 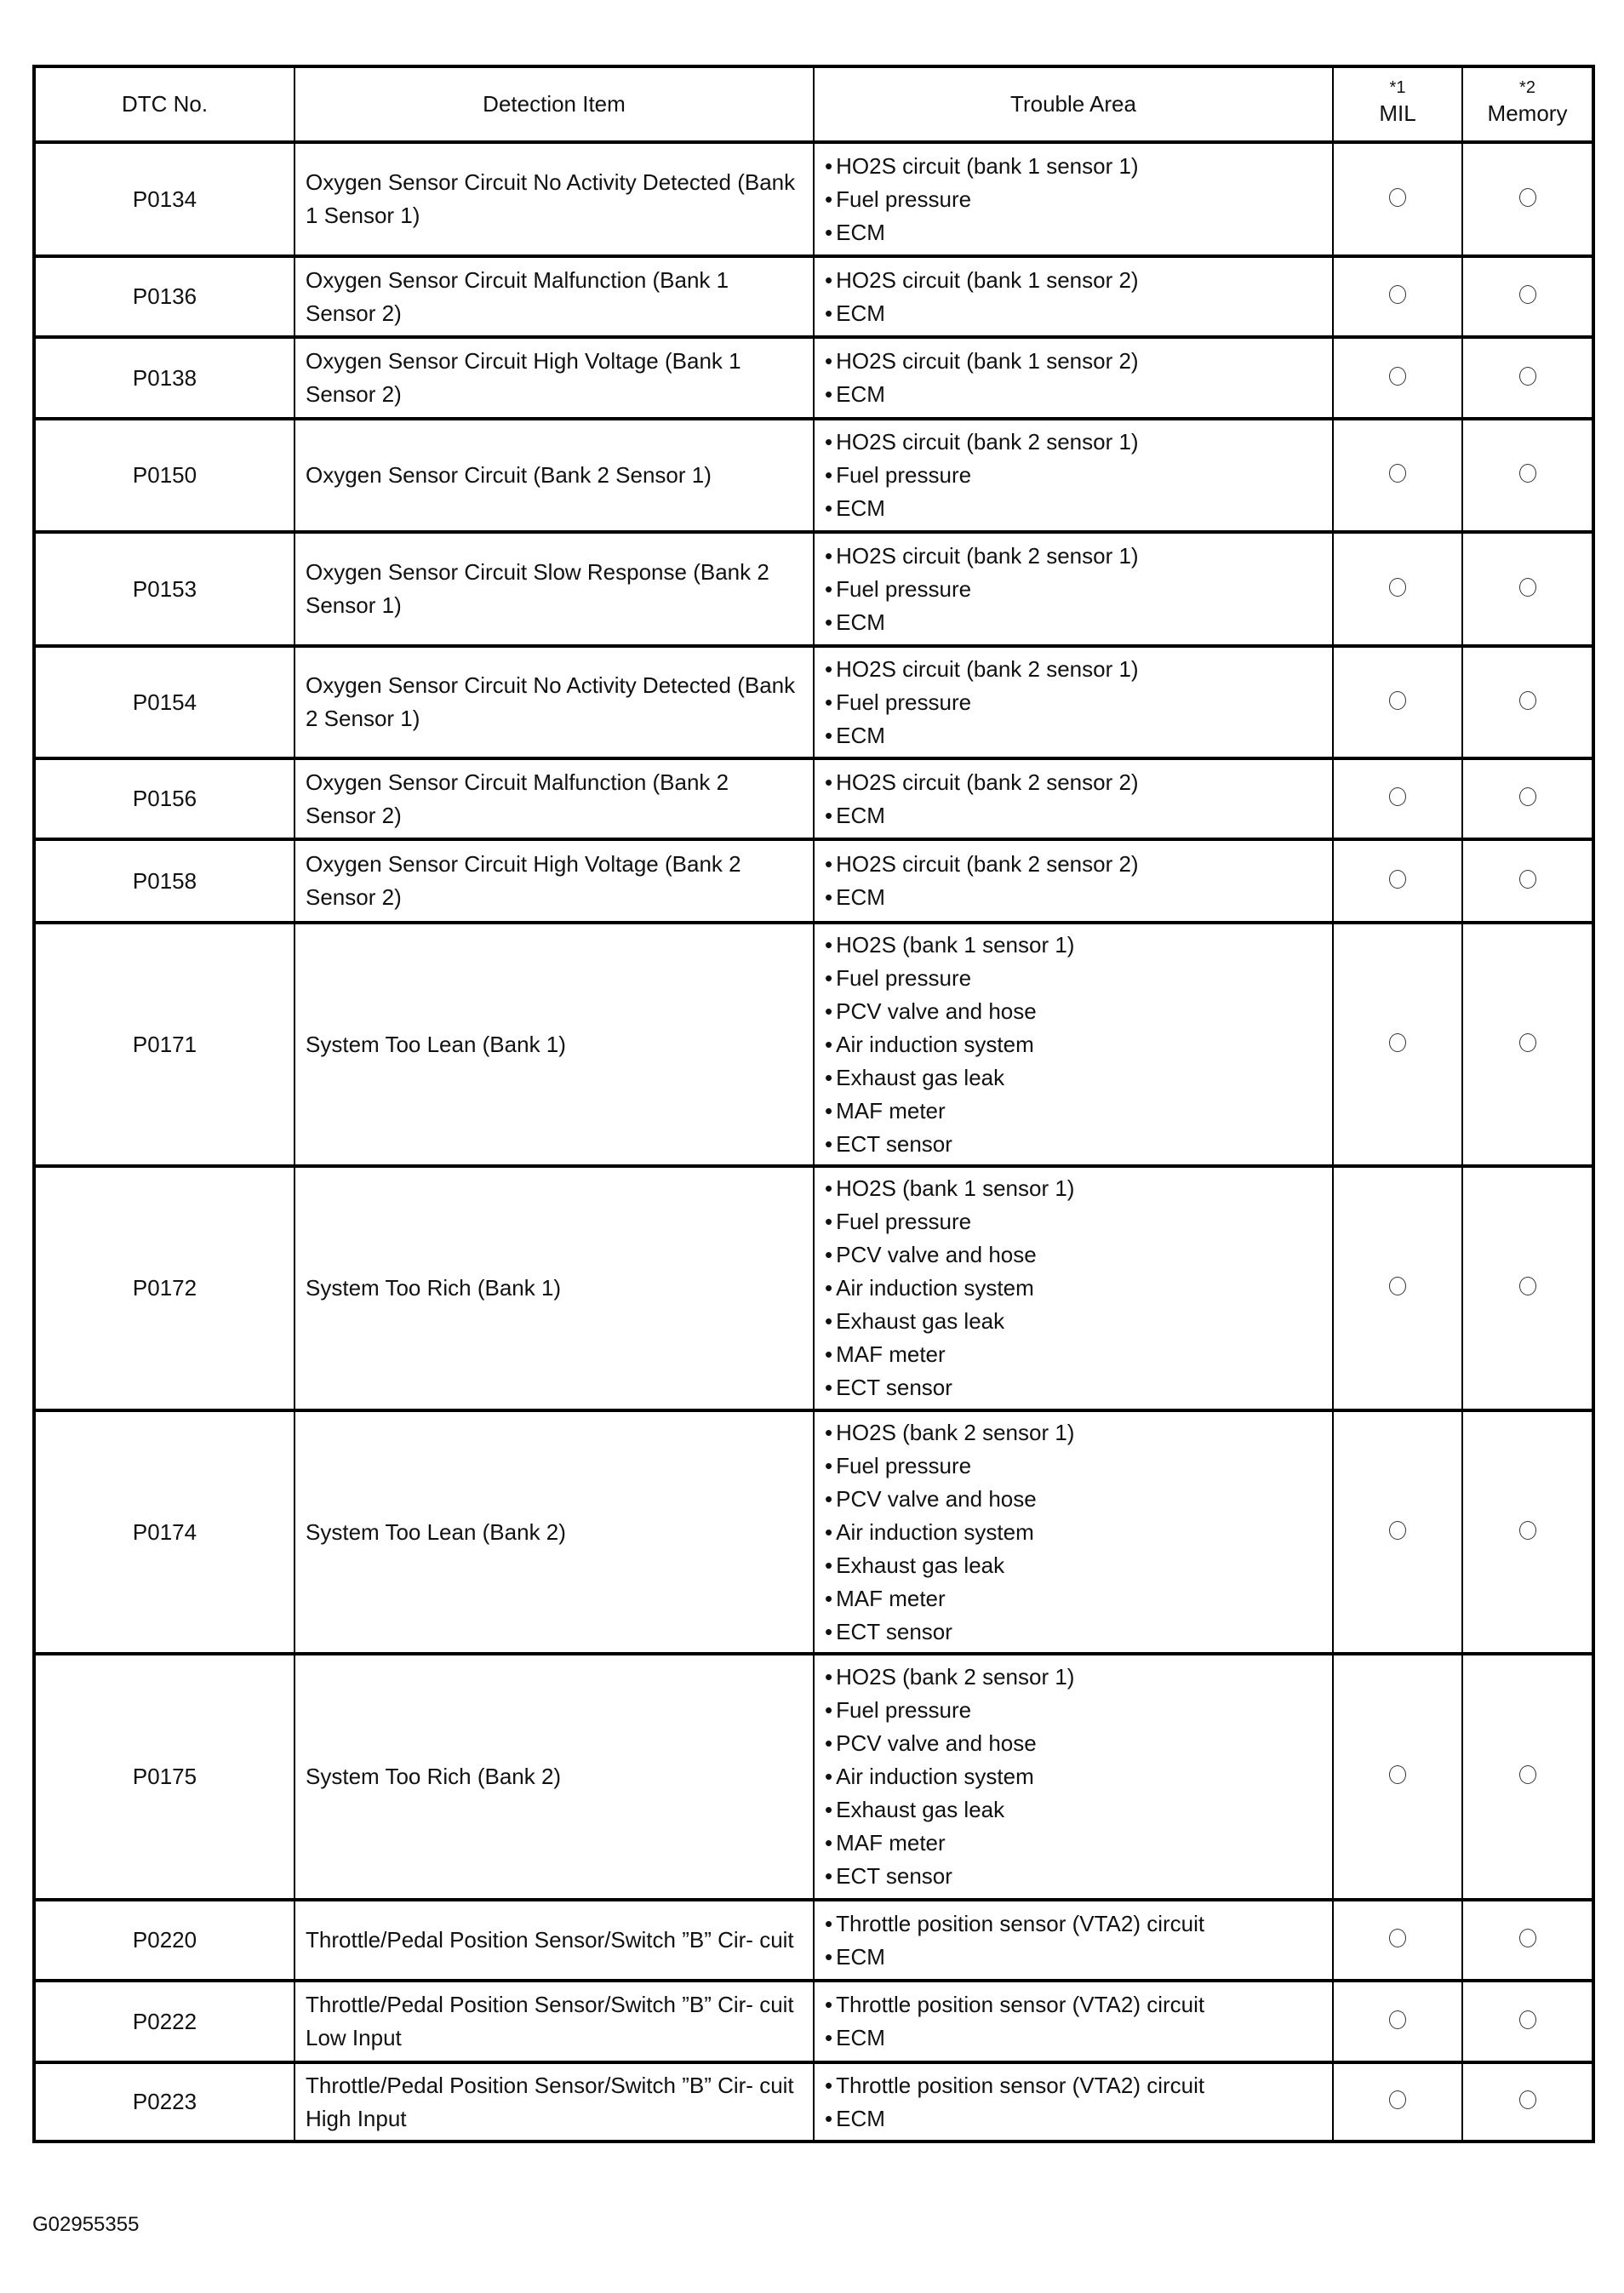 I want to click on dtc-cell: P0158, so click(x=164, y=881).